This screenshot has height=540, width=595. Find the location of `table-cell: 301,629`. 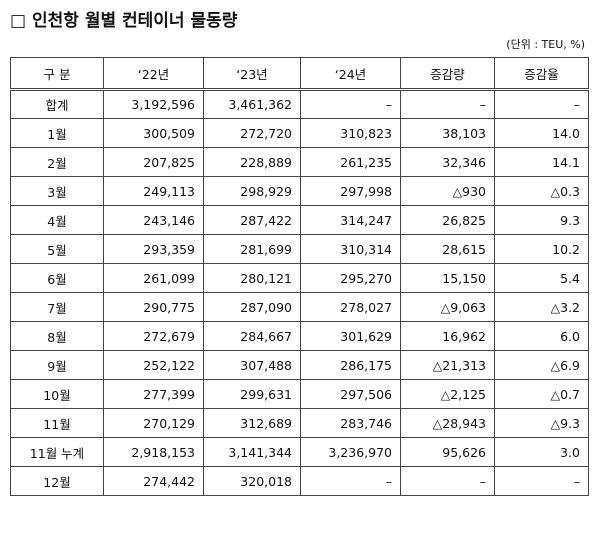

table-cell: 301,629 is located at coordinates (350, 336).